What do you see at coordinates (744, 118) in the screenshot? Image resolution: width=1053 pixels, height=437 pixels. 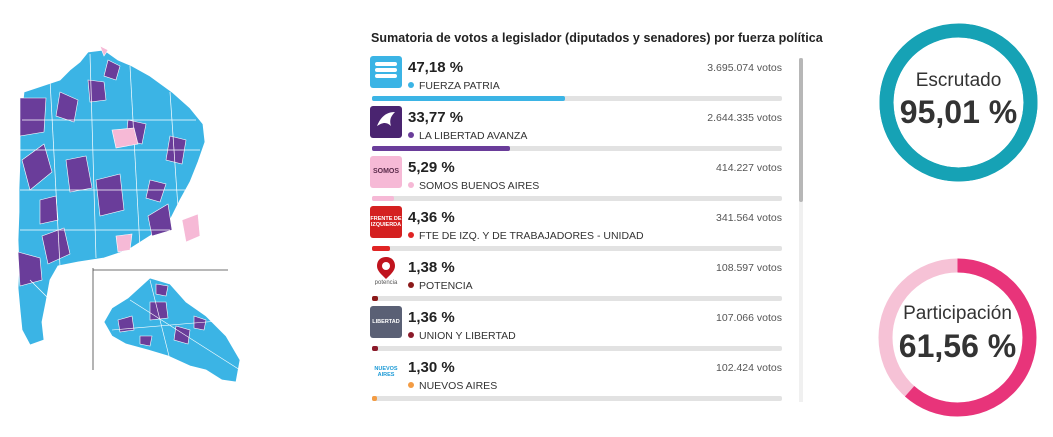 I see `party-votes: 2.644.335 votos` at bounding box center [744, 118].